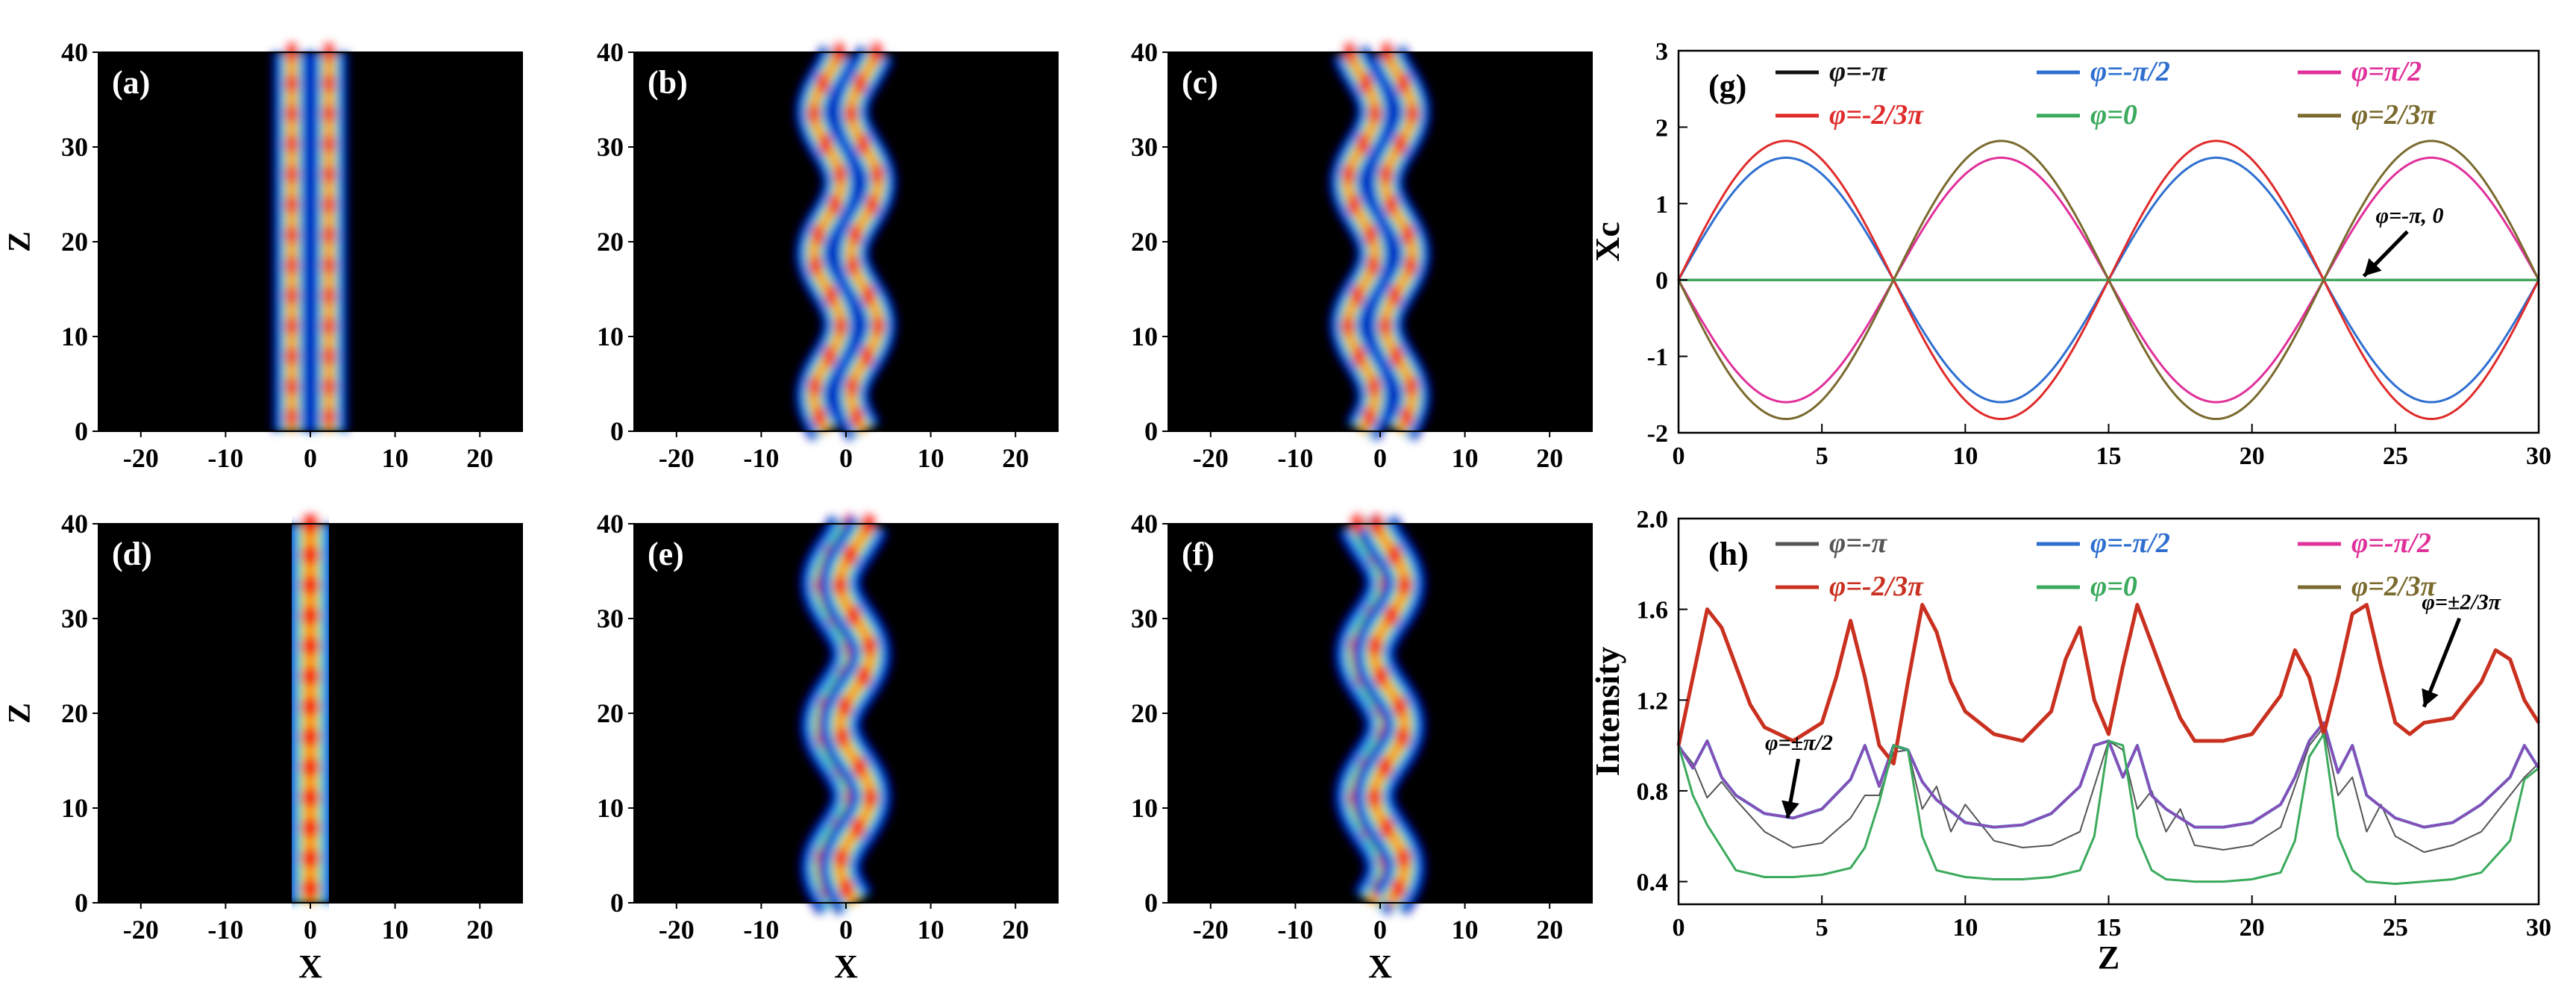  I want to click on legend-item: φ=2/3π, so click(2367, 586).